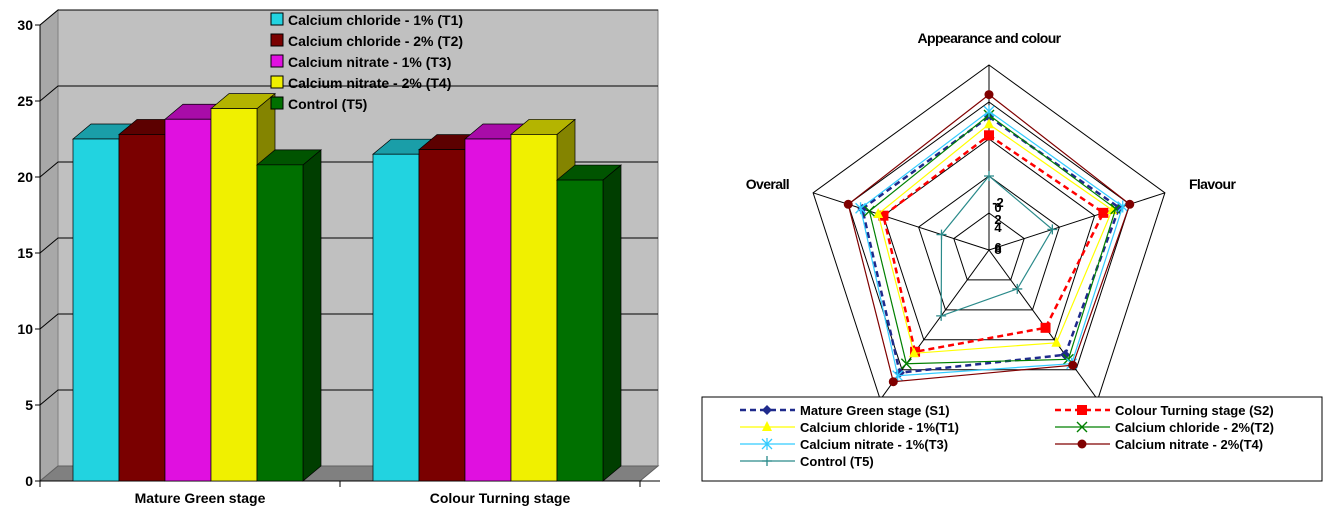  What do you see at coordinates (25, 177) in the screenshot?
I see `y-tick-label: 20` at bounding box center [25, 177].